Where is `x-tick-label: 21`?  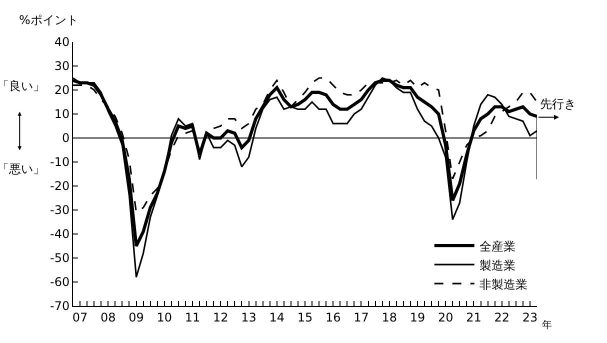 x-tick-label: 21 is located at coordinates (474, 317).